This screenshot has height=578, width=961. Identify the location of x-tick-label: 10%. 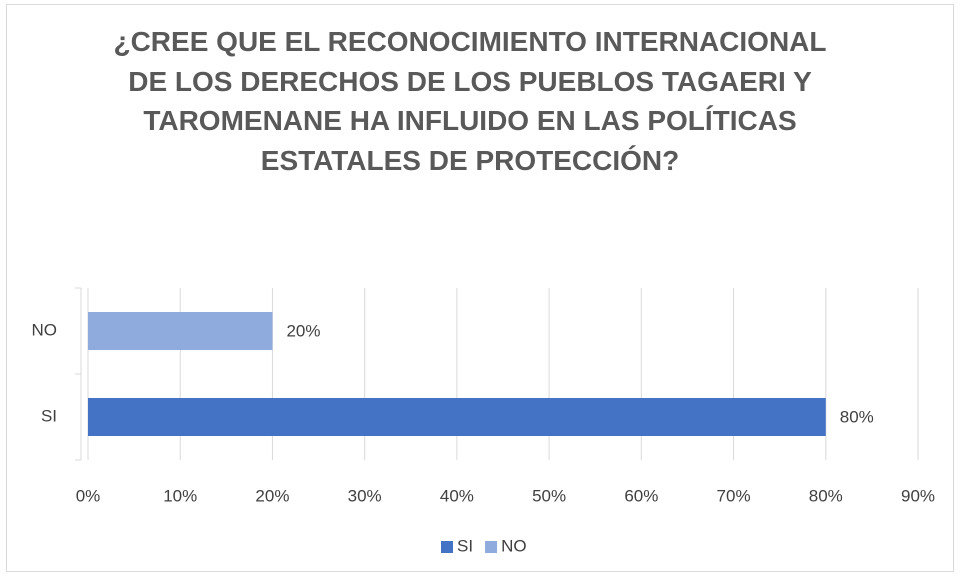
(180, 495).